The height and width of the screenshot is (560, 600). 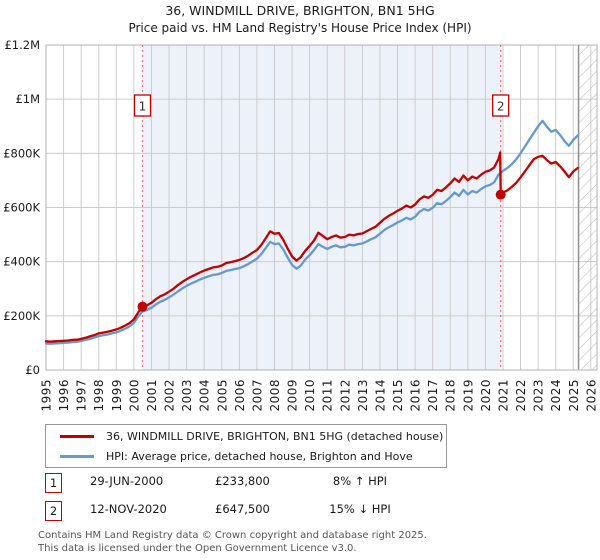 What do you see at coordinates (360, 509) in the screenshot?
I see `transaction-2-hpi-delta: 15% ↓ HPI` at bounding box center [360, 509].